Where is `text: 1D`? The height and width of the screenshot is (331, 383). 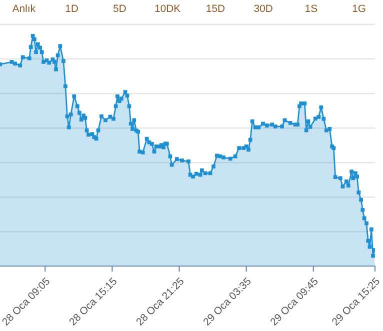
text: 1D is located at coordinates (72, 8).